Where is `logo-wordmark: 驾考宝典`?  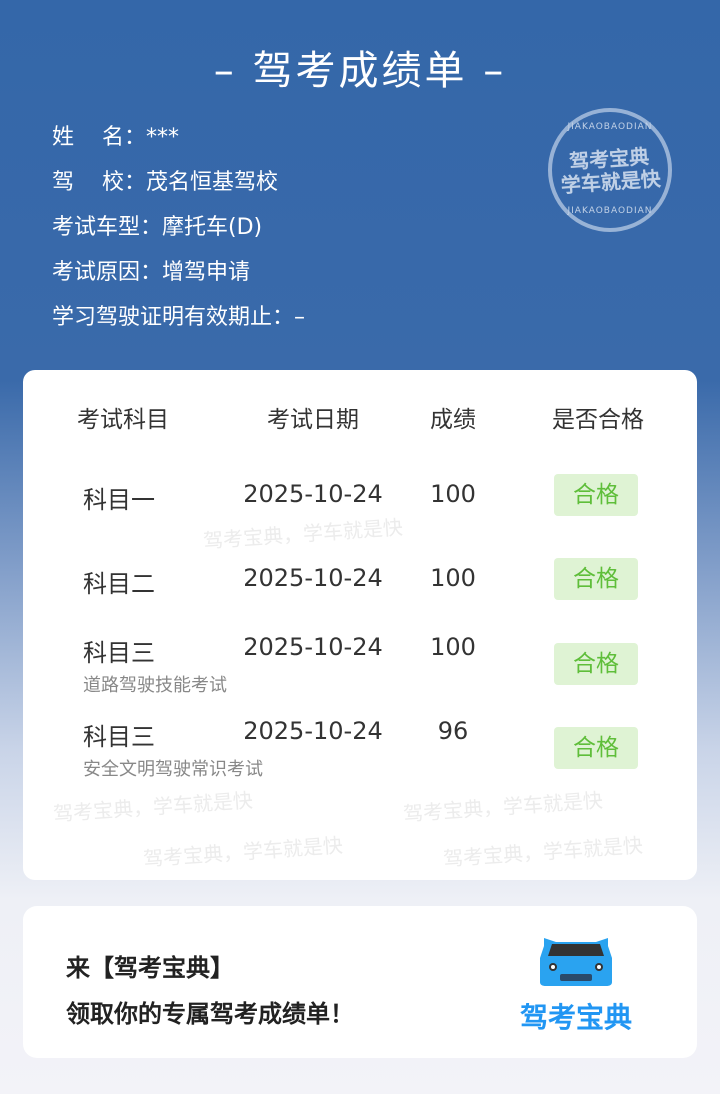
logo-wordmark: 驾考宝典 is located at coordinates (575, 1017).